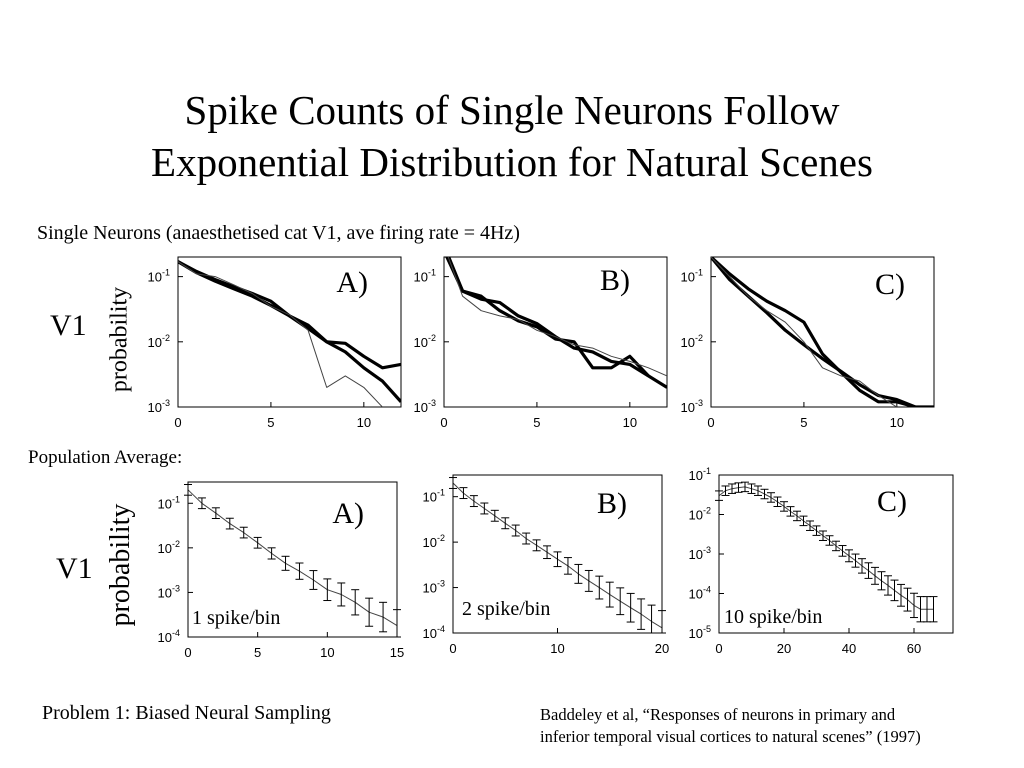  Describe the element at coordinates (105, 457) in the screenshot. I see `population-average-caption: Population Average:` at that location.